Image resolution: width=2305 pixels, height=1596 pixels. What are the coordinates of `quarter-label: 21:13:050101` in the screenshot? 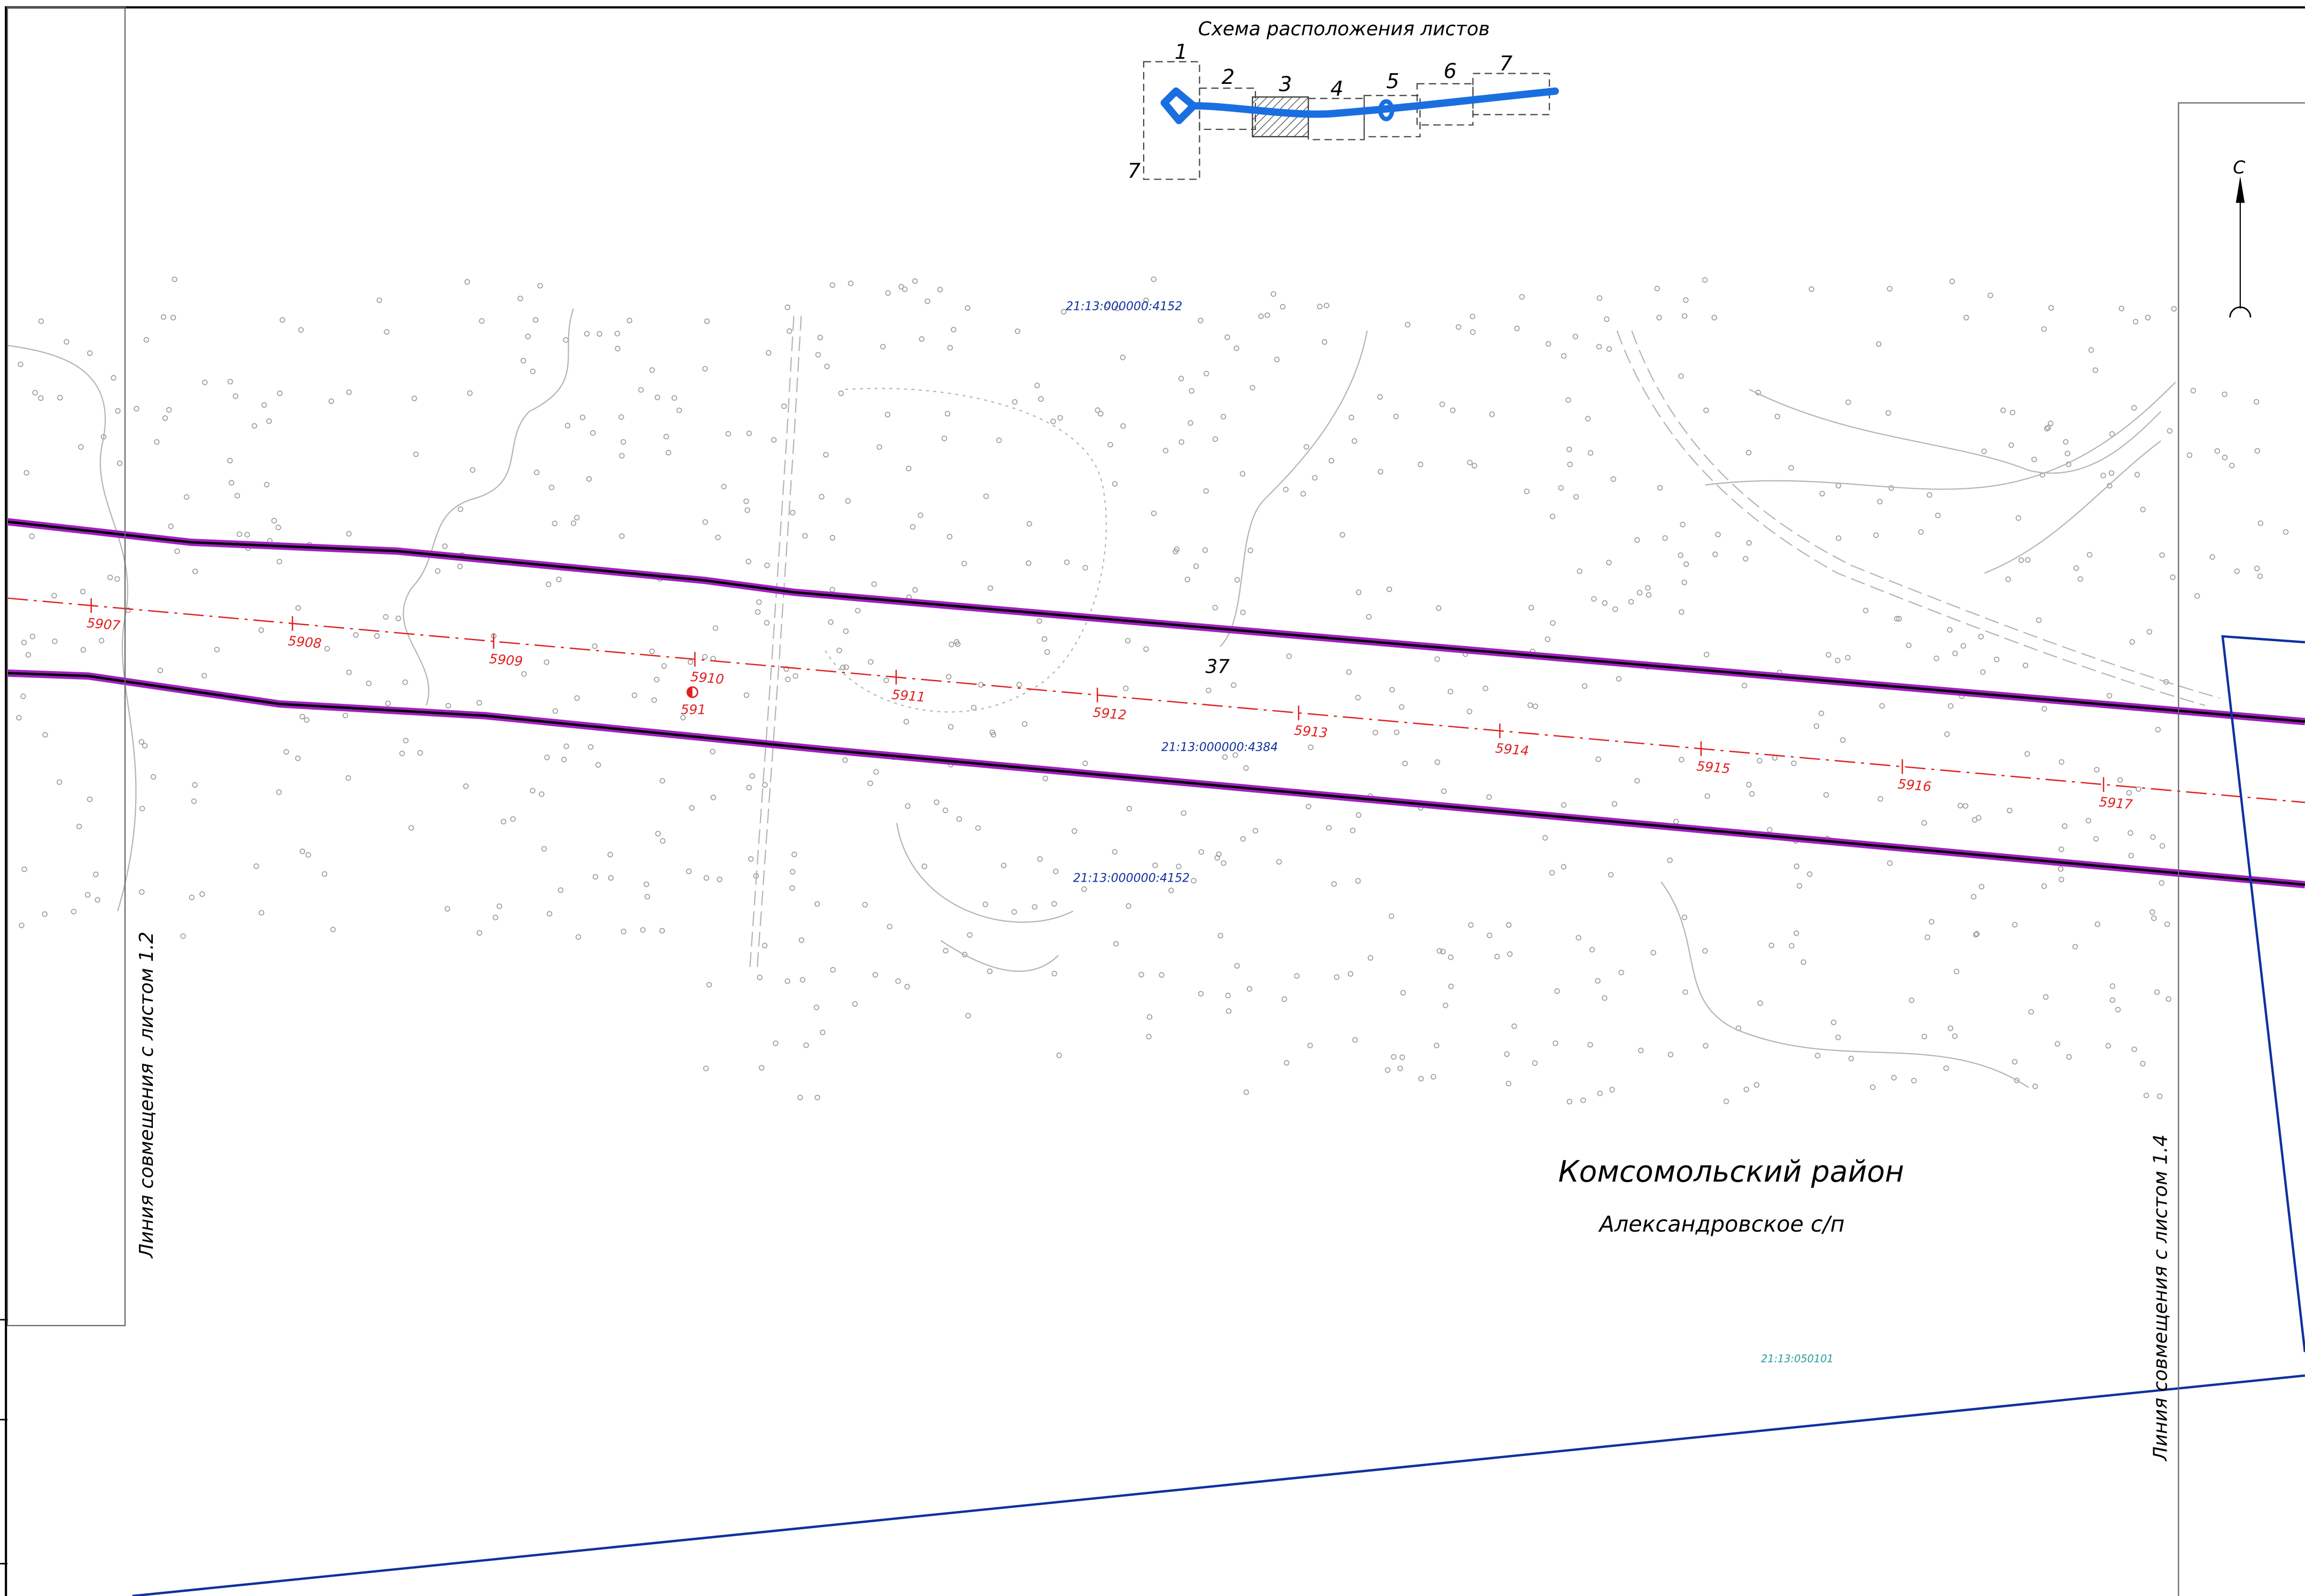 It's located at (1797, 1359).